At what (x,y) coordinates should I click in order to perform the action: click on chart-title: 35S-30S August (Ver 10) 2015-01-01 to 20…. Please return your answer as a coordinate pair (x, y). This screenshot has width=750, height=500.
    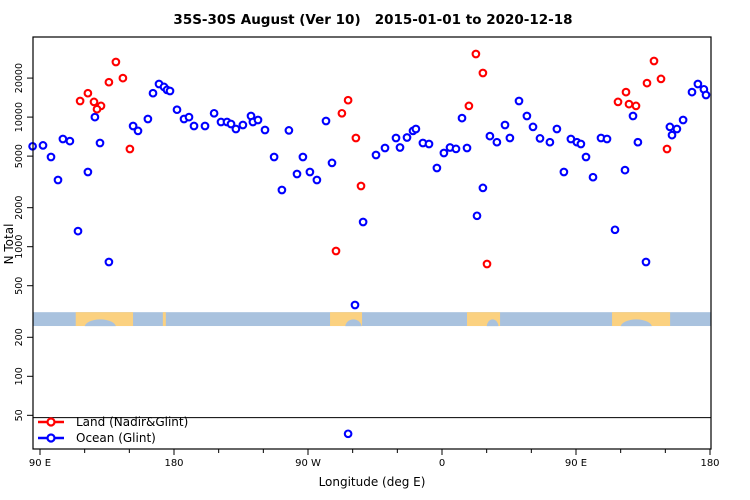
    Looking at the image, I should click on (372, 20).